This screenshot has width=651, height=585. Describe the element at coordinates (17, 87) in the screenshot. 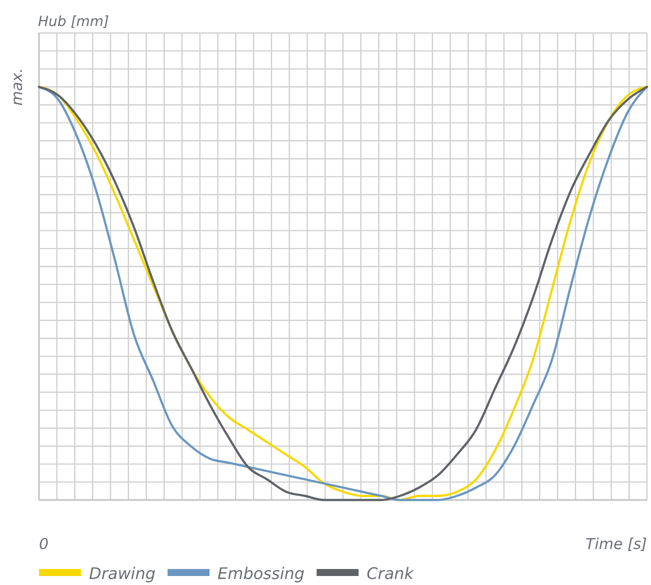

I see `text: max.` at that location.